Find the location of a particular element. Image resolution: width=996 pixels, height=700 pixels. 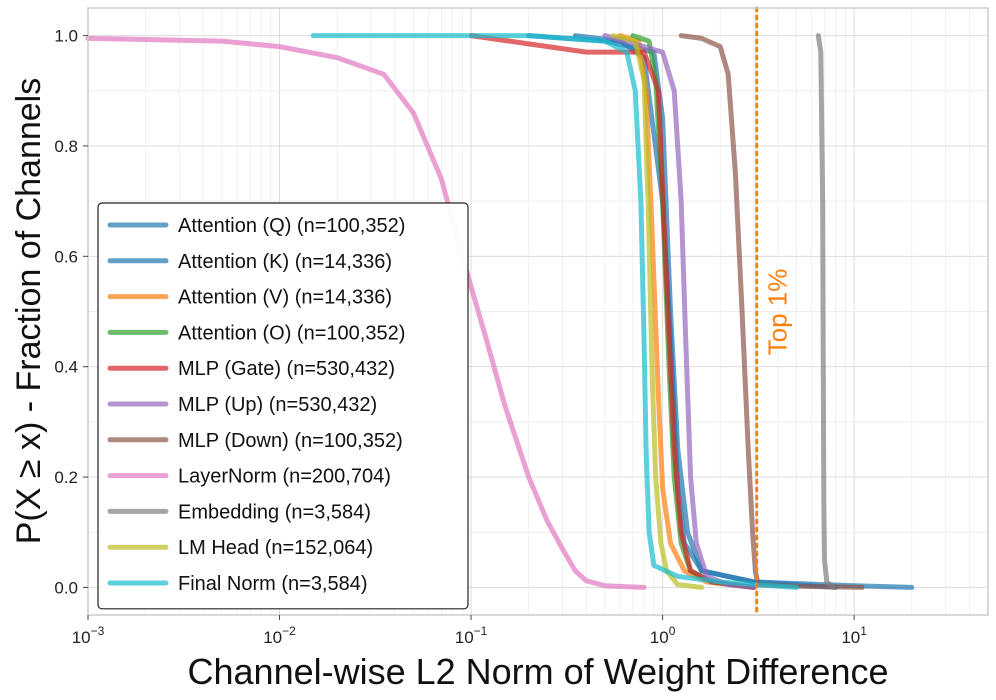

x-tick-label-0: 10⁻³ is located at coordinates (88, 635).